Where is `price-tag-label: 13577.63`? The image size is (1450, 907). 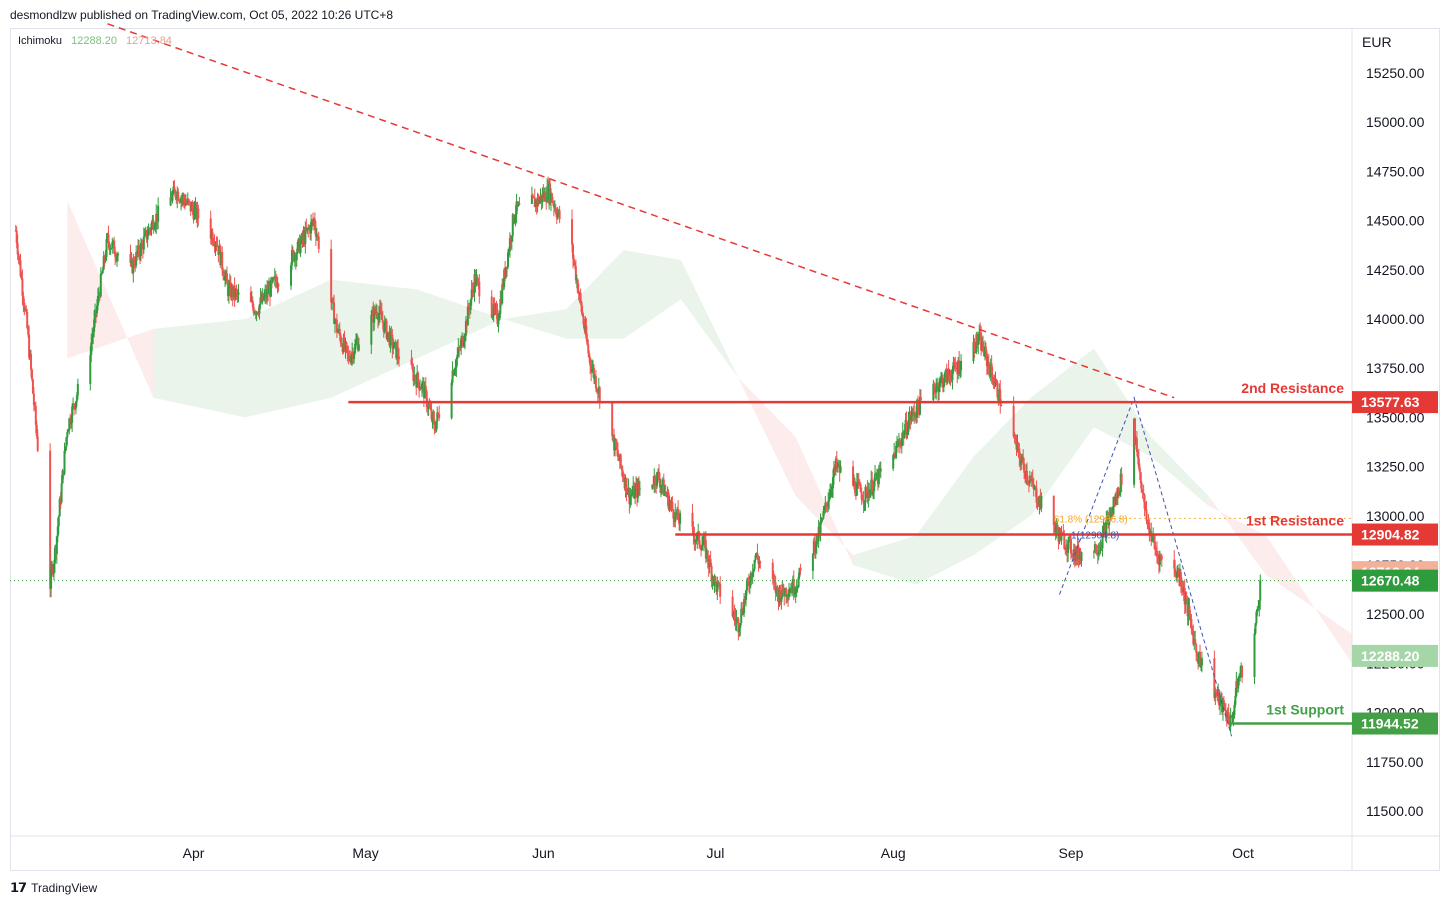 price-tag-label: 13577.63 is located at coordinates (1390, 402).